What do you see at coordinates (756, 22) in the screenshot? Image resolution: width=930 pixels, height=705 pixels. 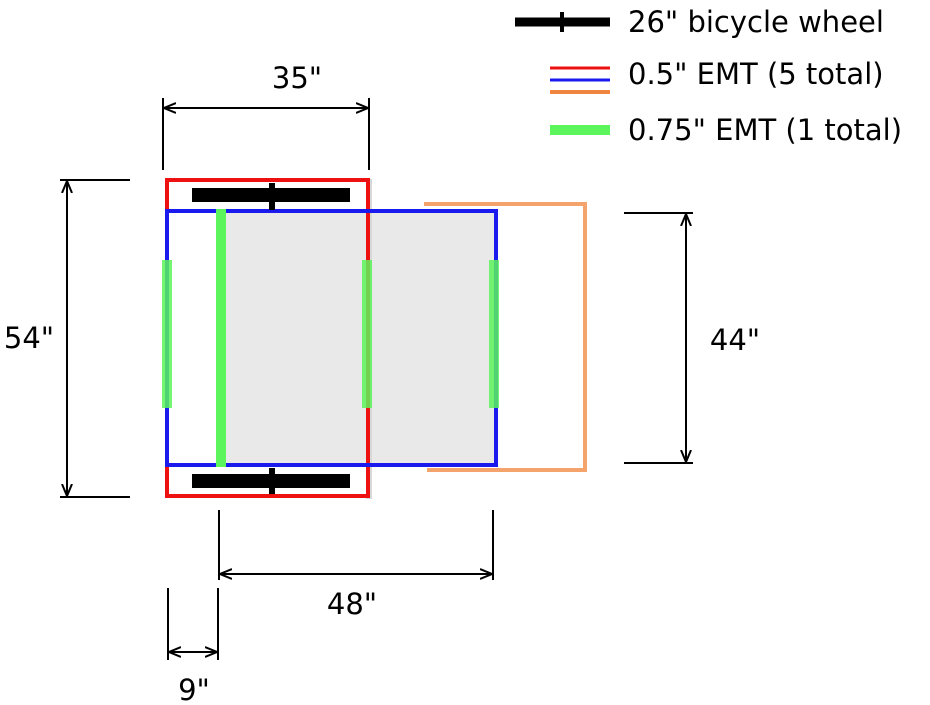 I see `legend-wheel-label: 26" bicycle wheel` at bounding box center [756, 22].